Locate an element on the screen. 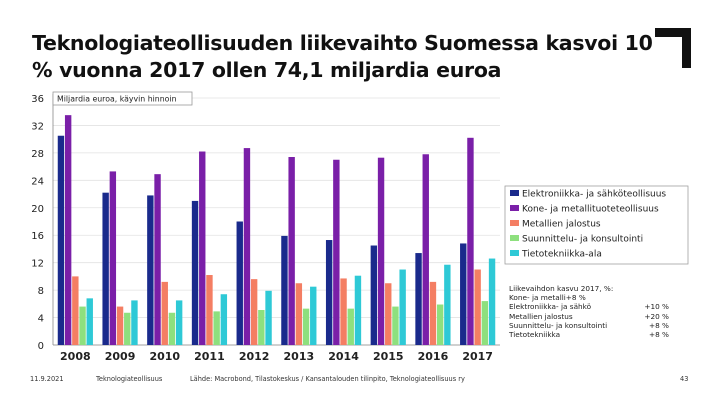 The width and height of the screenshot is (720, 405). legend-label: Tietotekniikka-ala is located at coordinates (561, 255).